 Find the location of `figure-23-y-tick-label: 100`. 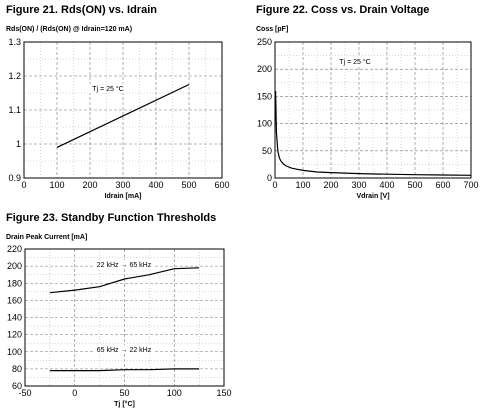

figure-23-y-tick-label: 100 is located at coordinates (14, 352).